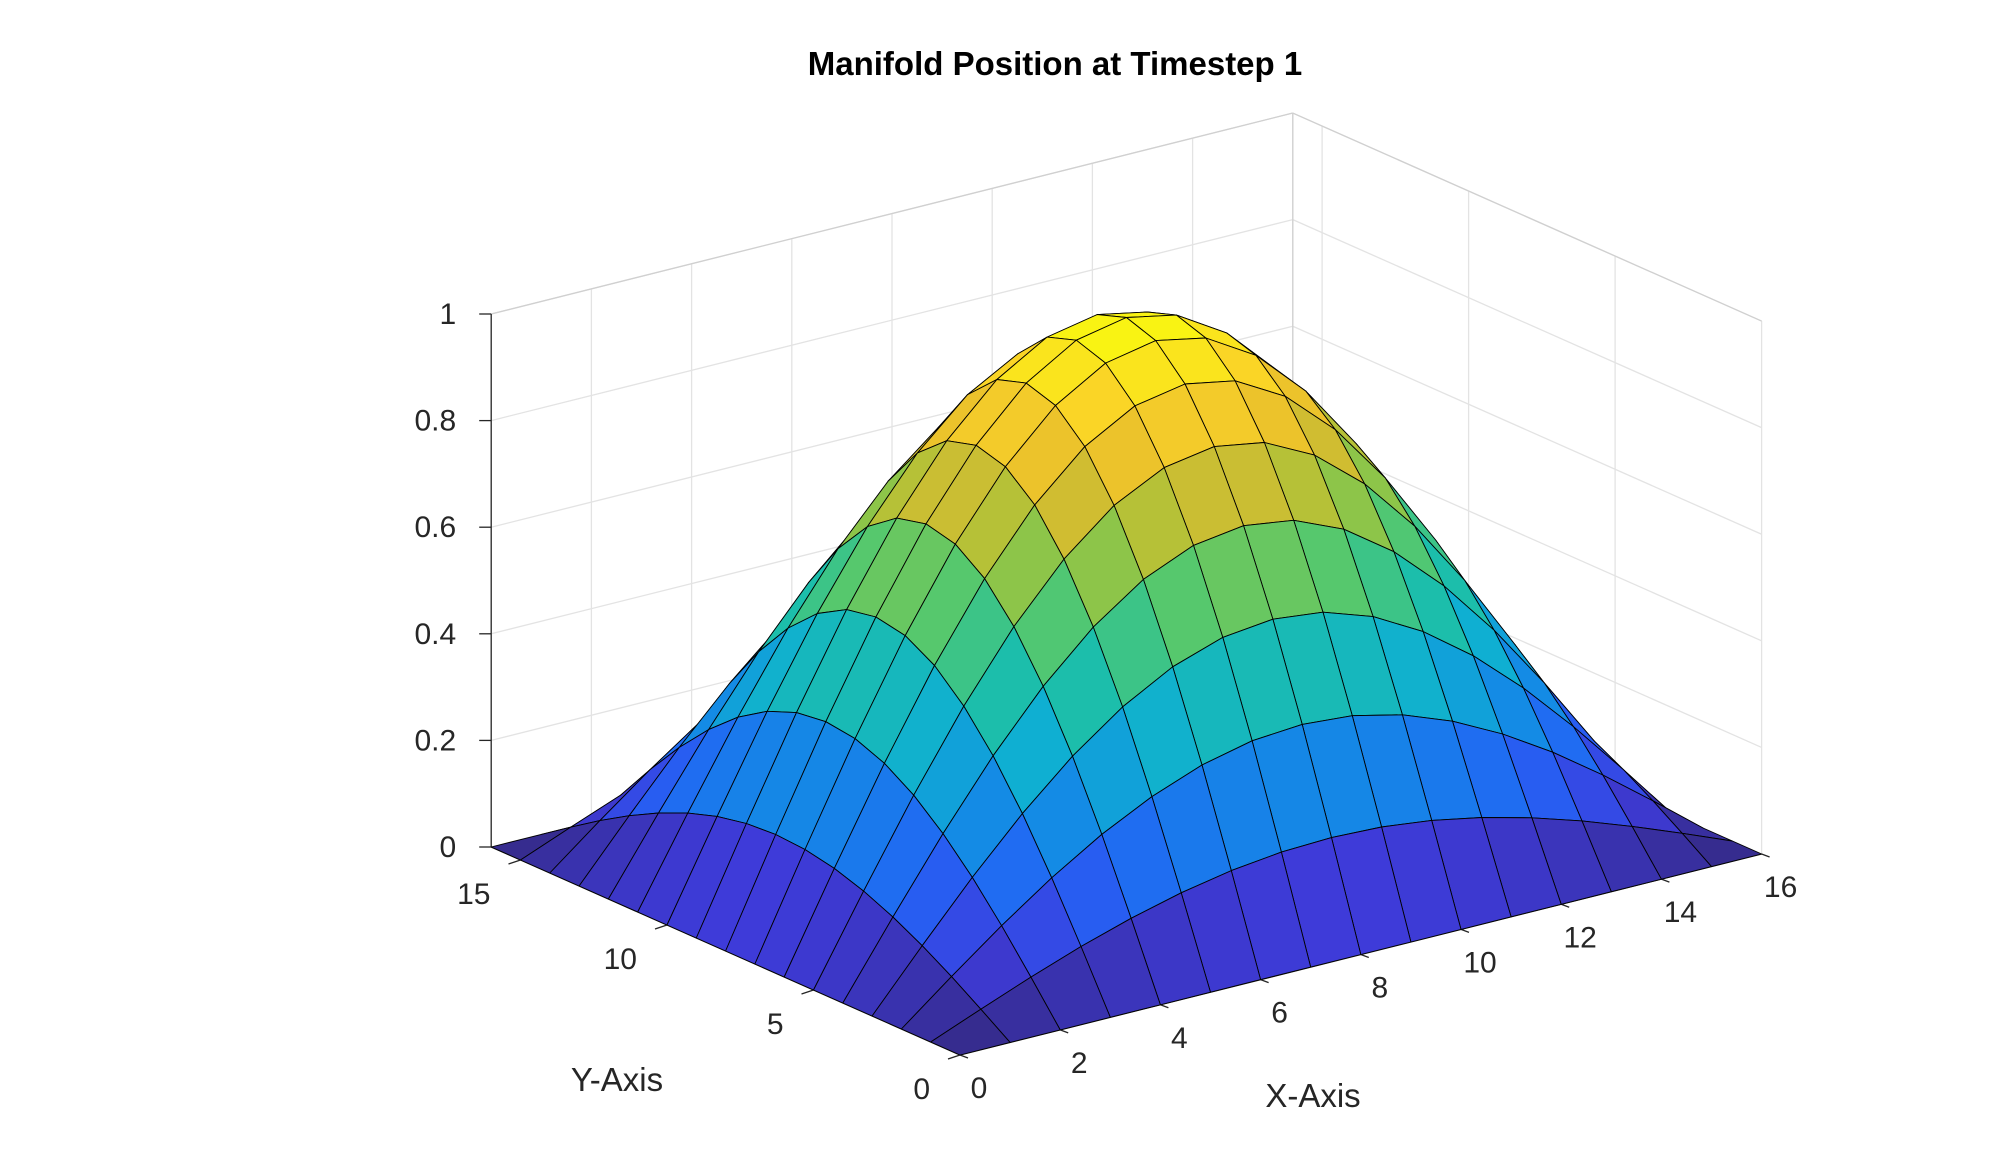 The height and width of the screenshot is (1173, 2000). Describe the element at coordinates (1379, 988) in the screenshot. I see `x-tick-label: 8` at that location.